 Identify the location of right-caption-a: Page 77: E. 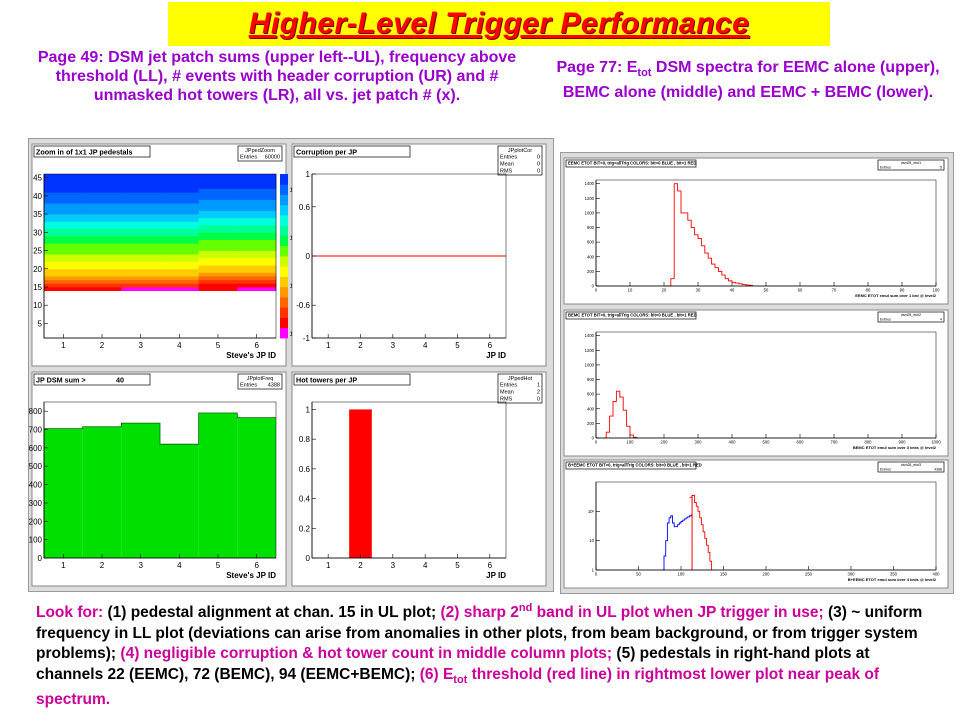
(597, 67).